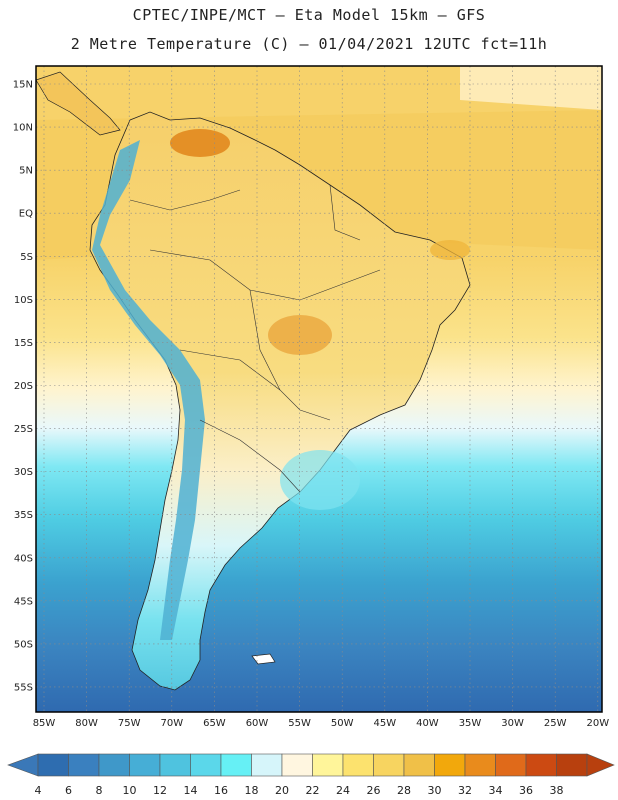  What do you see at coordinates (435, 790) in the screenshot?
I see `colorbar-label: 30` at bounding box center [435, 790].